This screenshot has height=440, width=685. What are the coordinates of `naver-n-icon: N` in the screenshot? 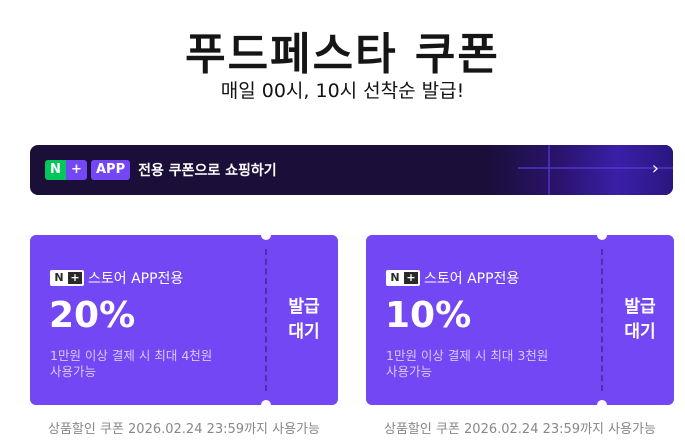 It's located at (55, 170).